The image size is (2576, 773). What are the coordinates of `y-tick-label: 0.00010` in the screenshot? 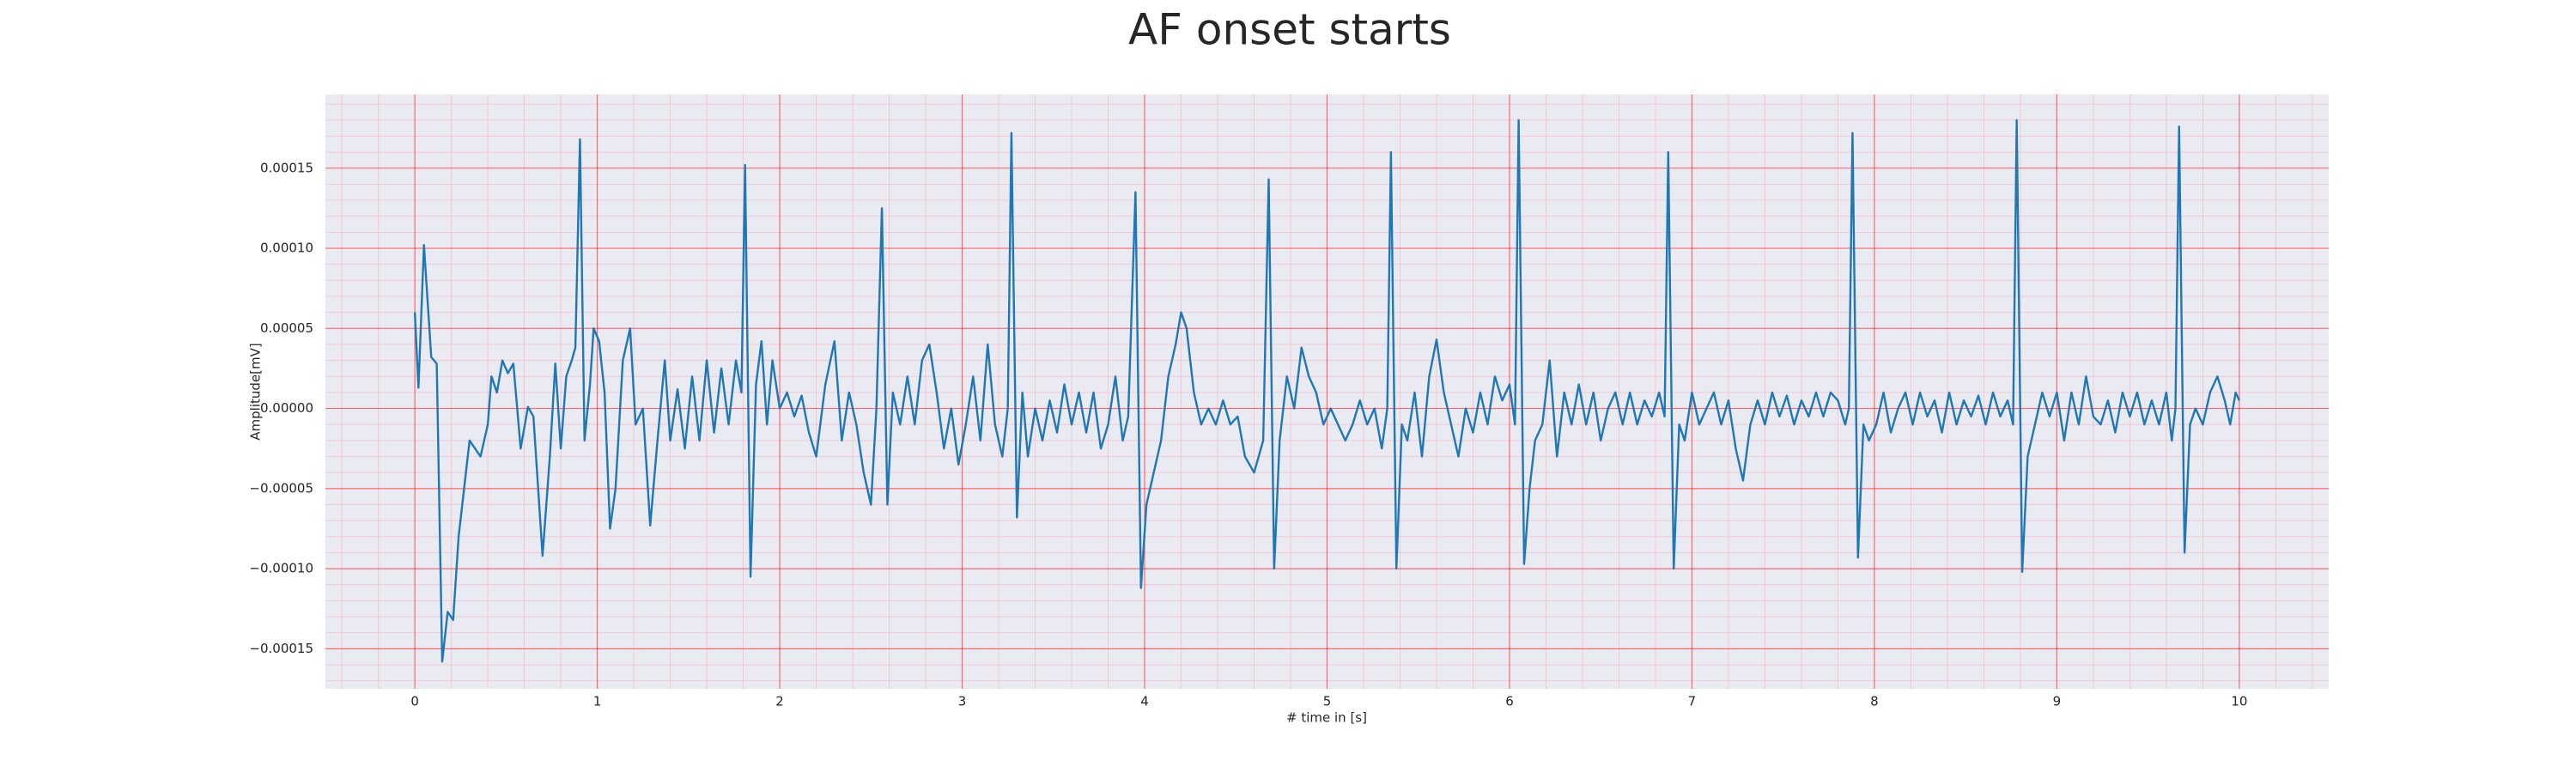 It's located at (286, 248).